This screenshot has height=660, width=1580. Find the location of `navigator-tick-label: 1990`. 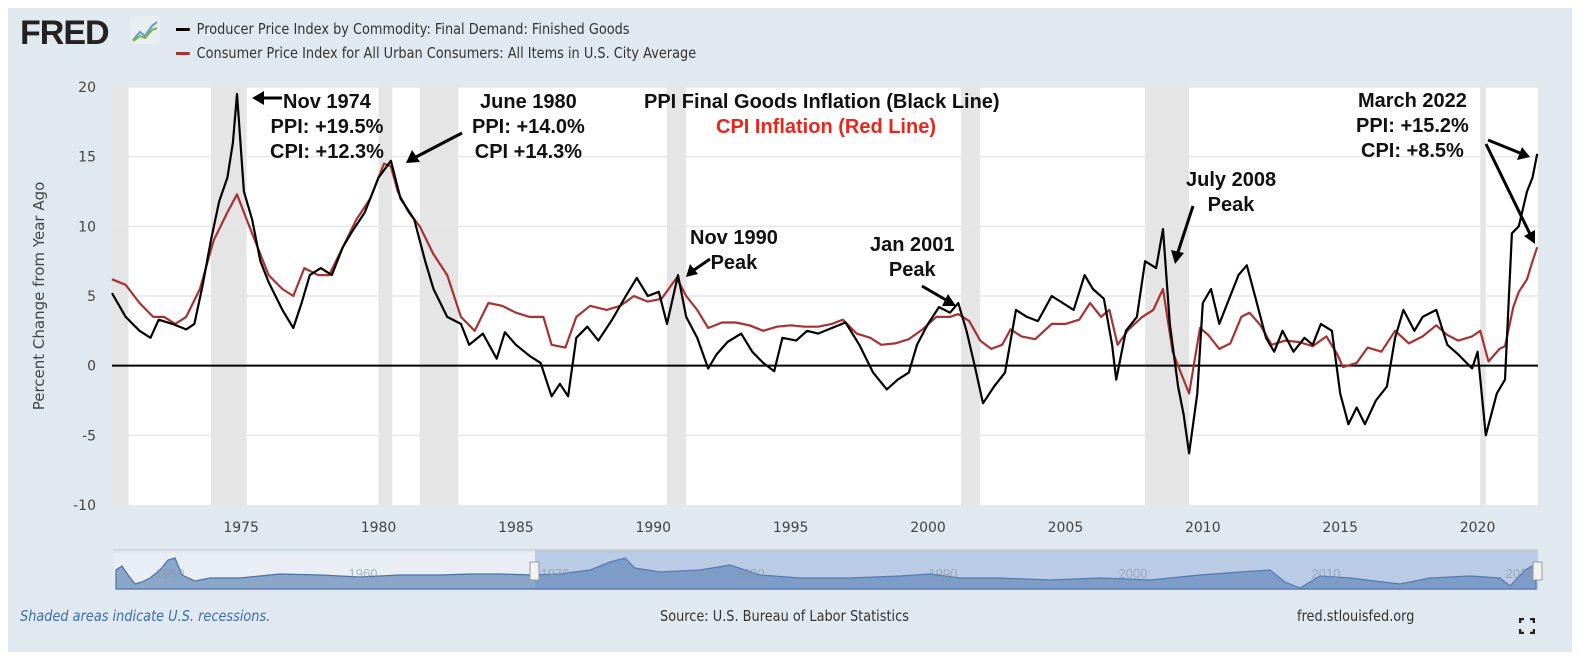

navigator-tick-label: 1990 is located at coordinates (943, 573).